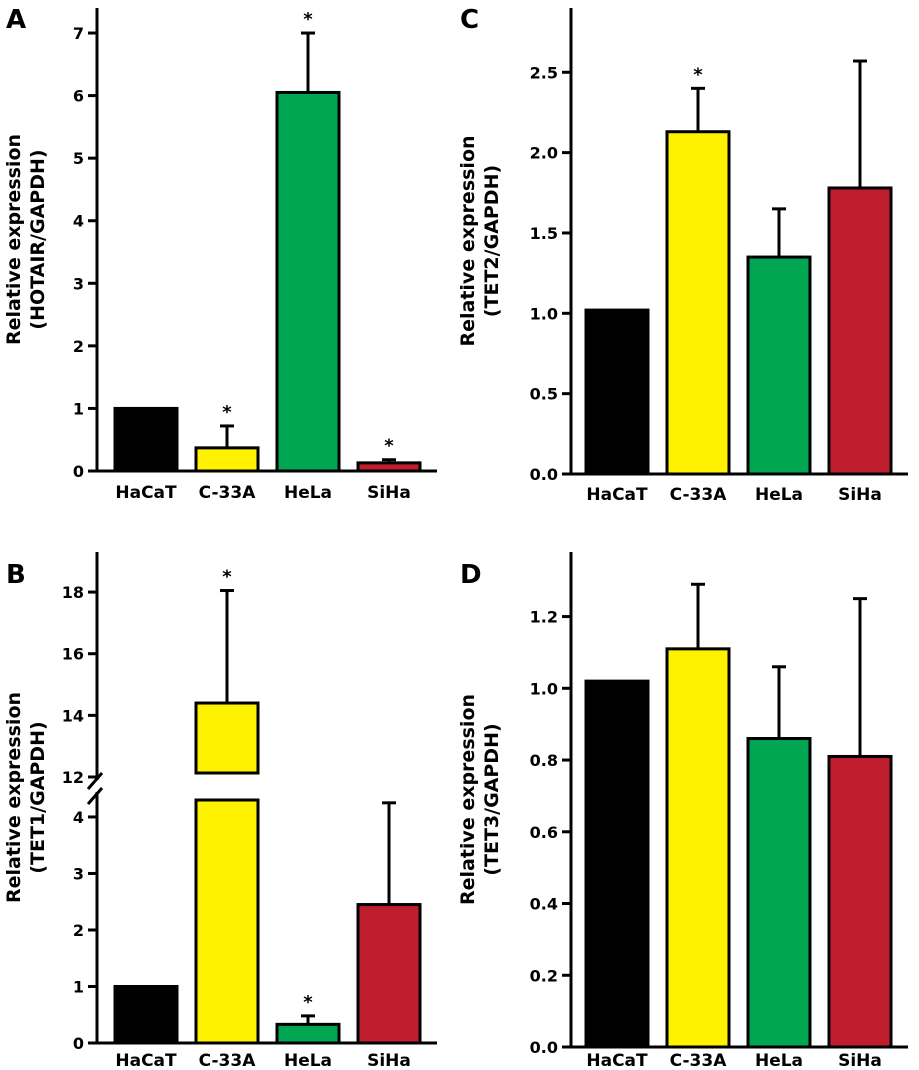 The height and width of the screenshot is (1070, 919). Describe the element at coordinates (544, 617) in the screenshot. I see `y-tick-label: 1.2` at that location.